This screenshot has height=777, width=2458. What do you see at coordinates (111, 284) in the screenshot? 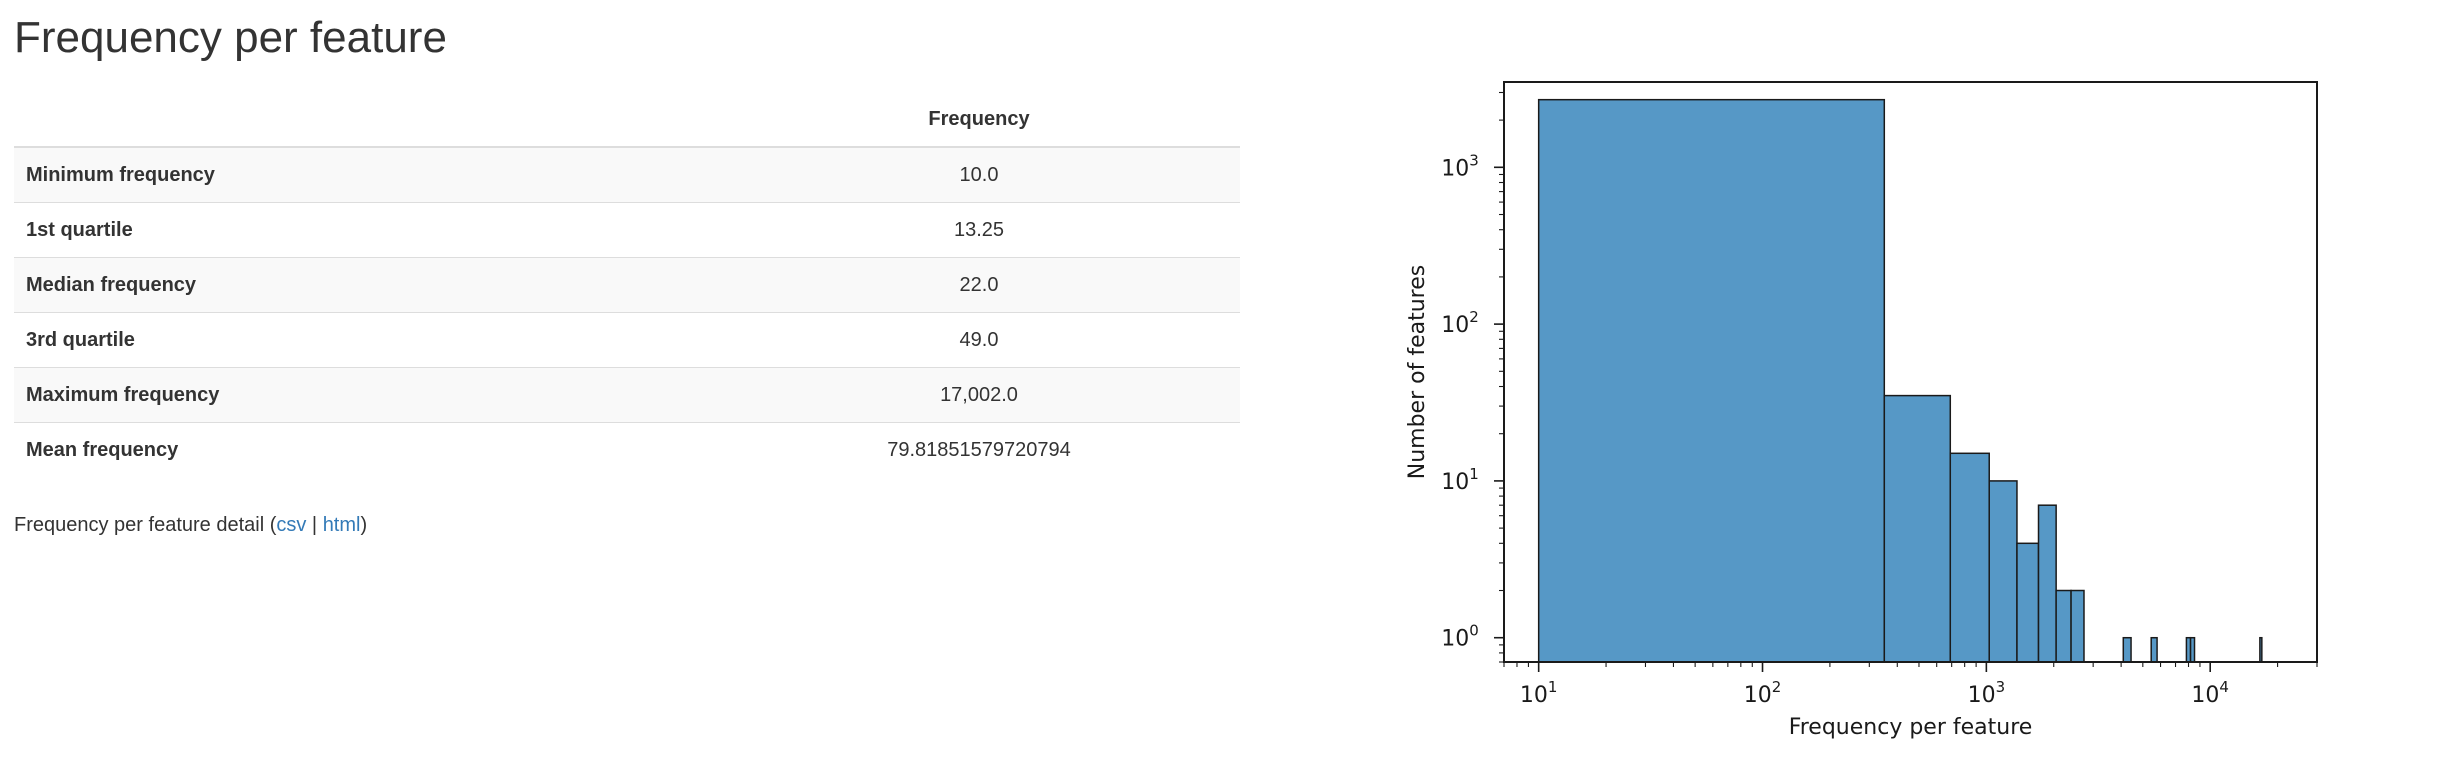
I see `row-label: Median frequency` at bounding box center [111, 284].